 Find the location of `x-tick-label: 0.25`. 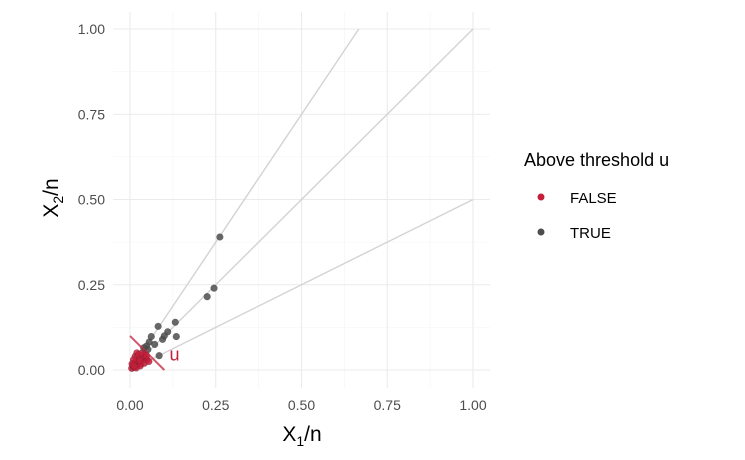

x-tick-label: 0.25 is located at coordinates (215, 405).